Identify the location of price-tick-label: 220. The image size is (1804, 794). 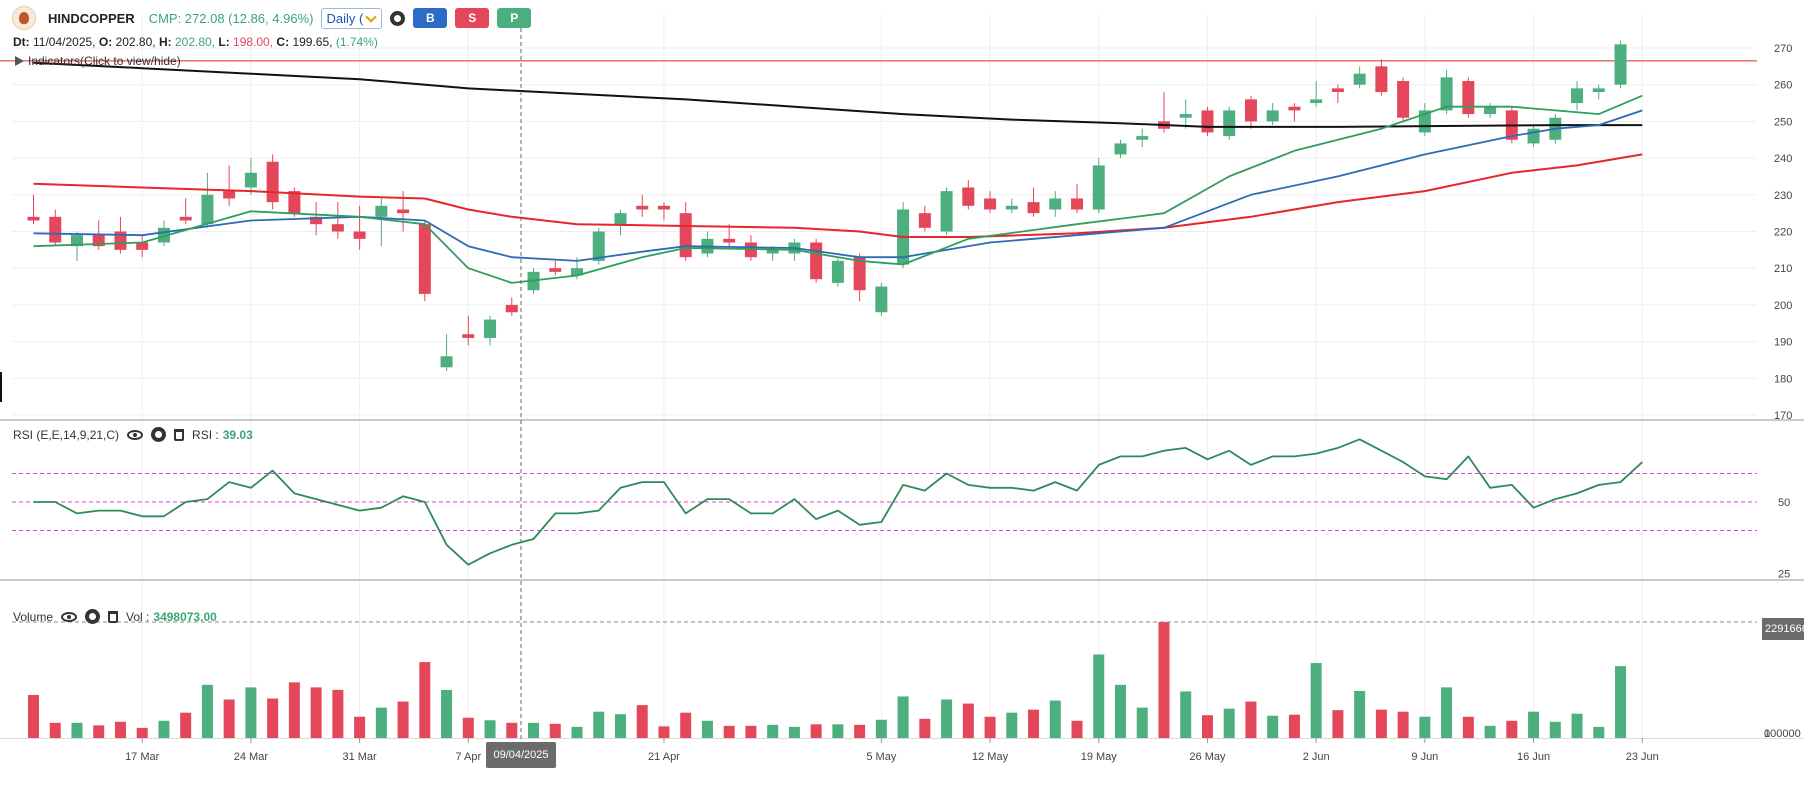
(1783, 233).